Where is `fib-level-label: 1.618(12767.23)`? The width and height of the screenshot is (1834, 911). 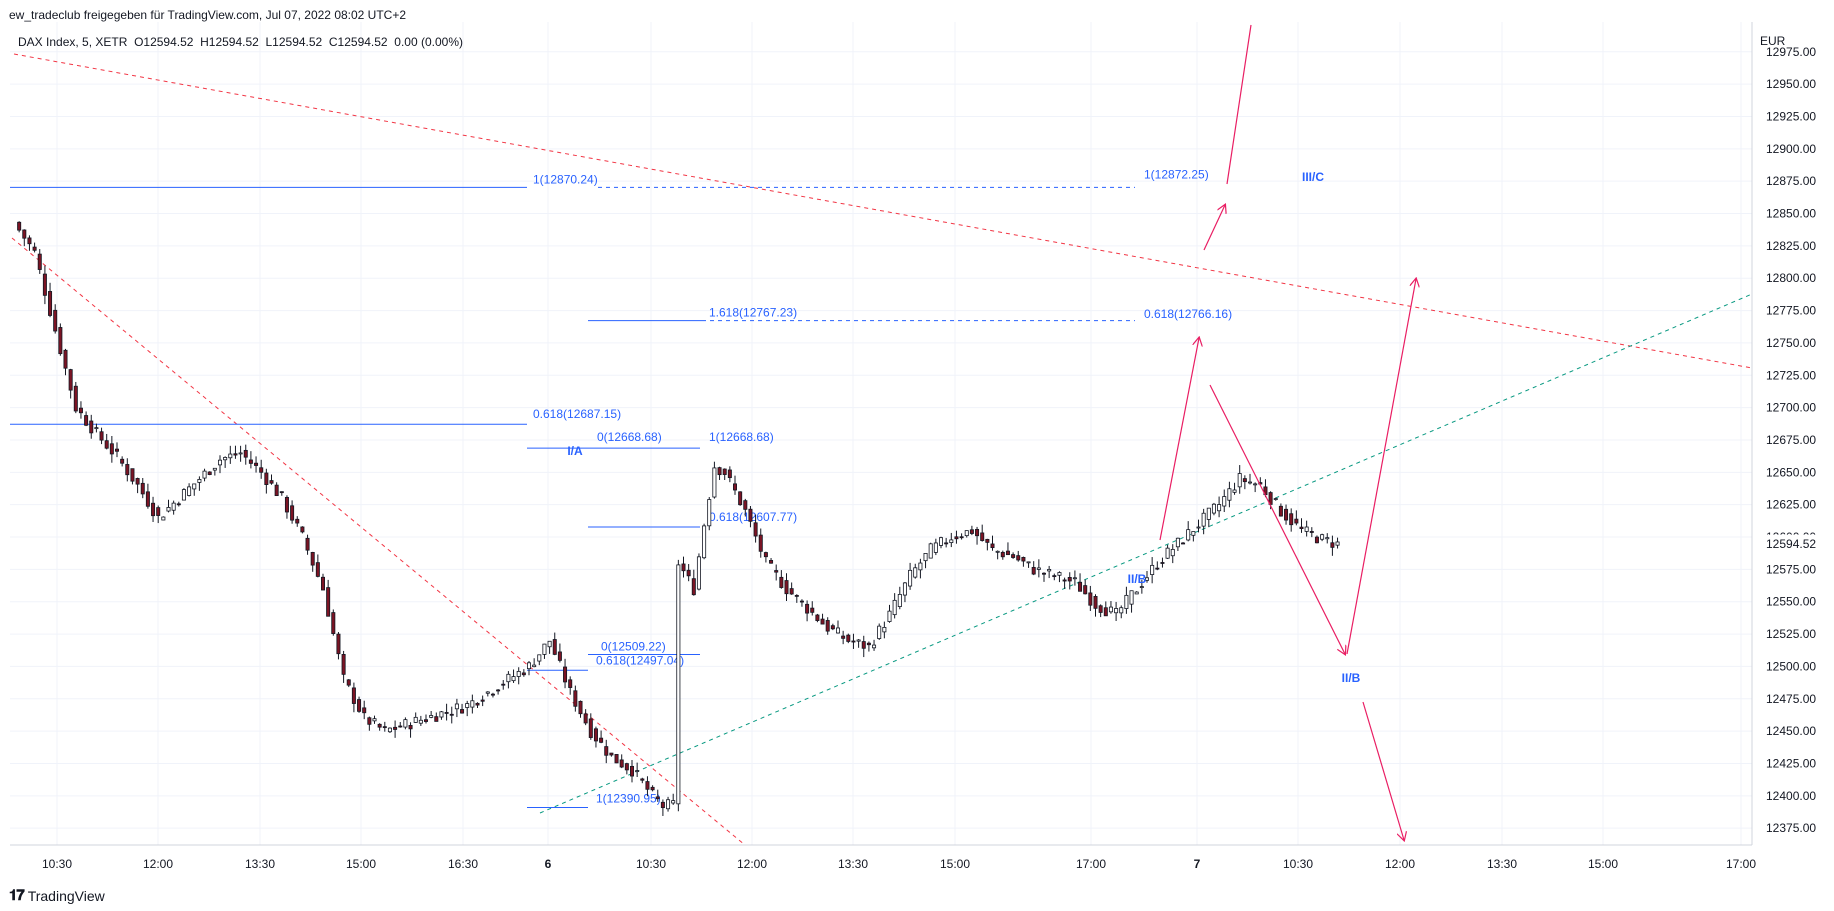 fib-level-label: 1.618(12767.23) is located at coordinates (753, 313).